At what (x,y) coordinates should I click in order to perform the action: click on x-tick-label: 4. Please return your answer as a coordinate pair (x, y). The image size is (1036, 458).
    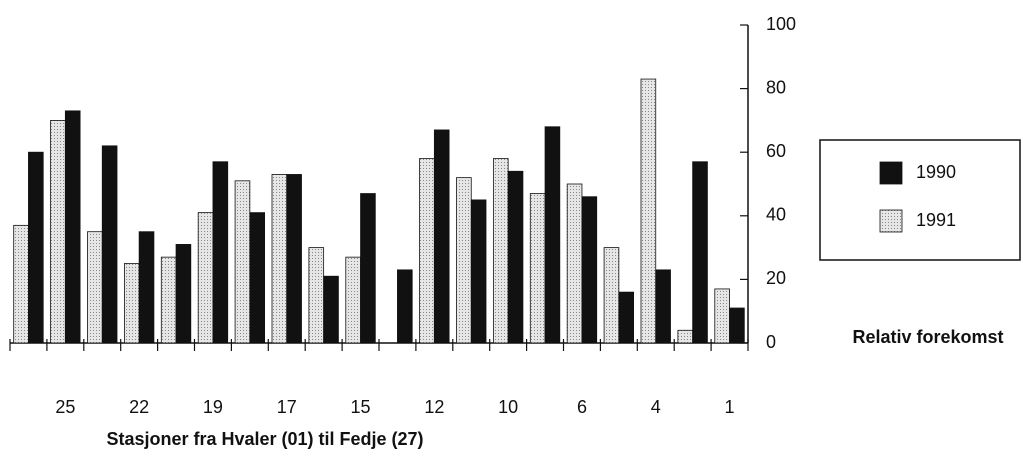
    Looking at the image, I should click on (656, 407).